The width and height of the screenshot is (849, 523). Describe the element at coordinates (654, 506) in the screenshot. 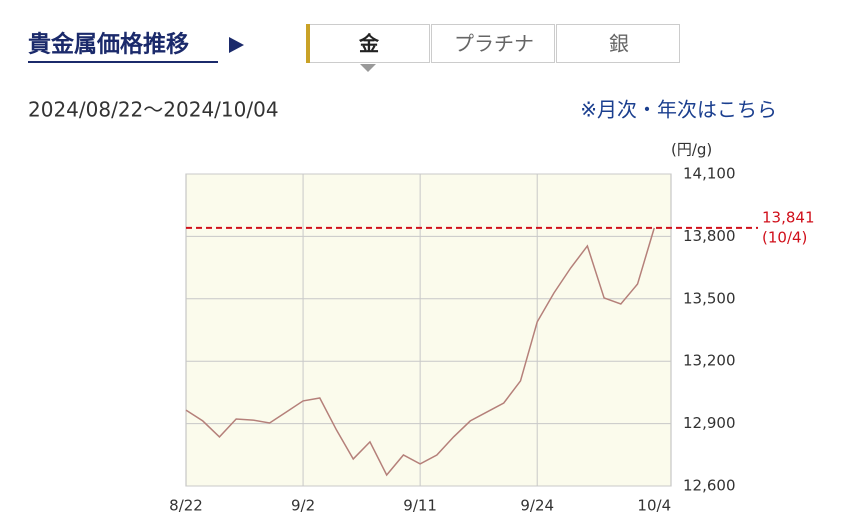

I see `x-tick-label: 10/4` at that location.